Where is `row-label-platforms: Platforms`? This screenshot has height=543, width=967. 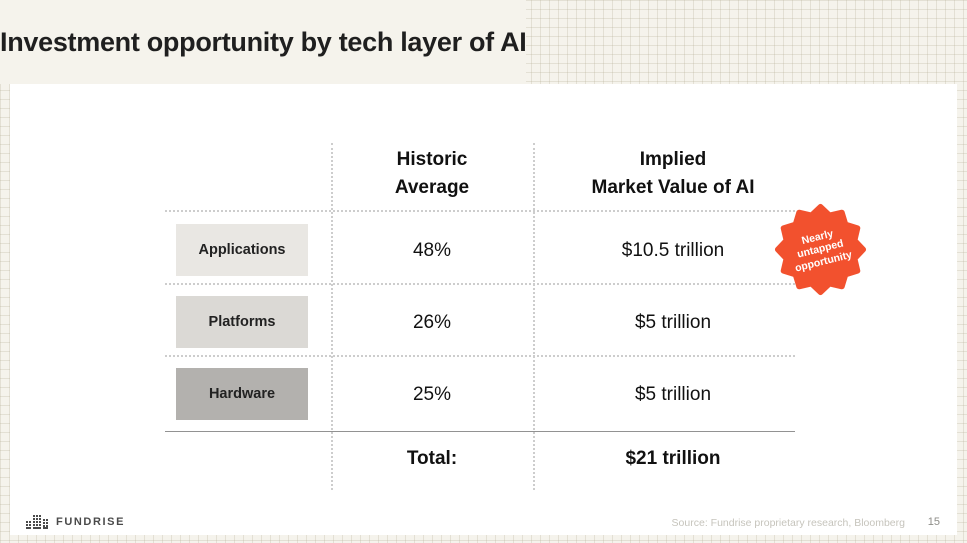
row-label-platforms: Platforms is located at coordinates (242, 322).